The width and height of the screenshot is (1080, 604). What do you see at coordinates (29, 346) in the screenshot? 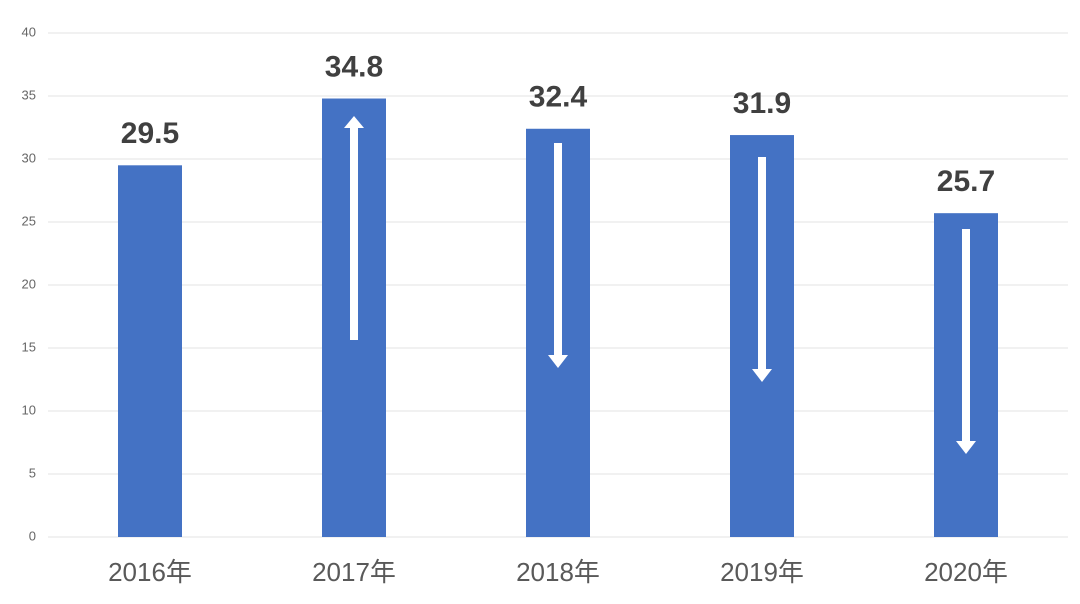
I see `y-tick-label: 15` at bounding box center [29, 346].